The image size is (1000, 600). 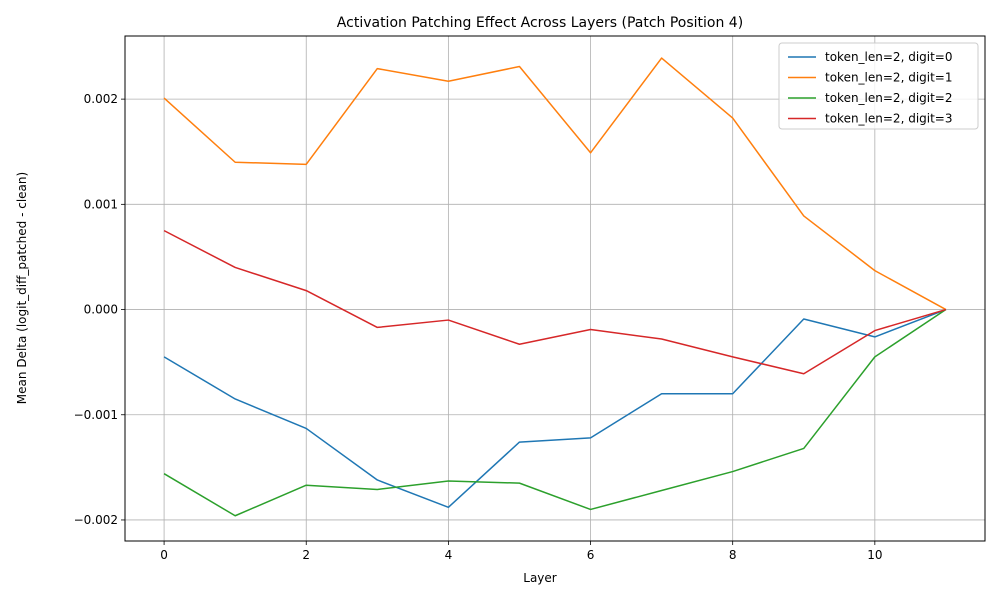 I want to click on legend-label: token_len=2, digit=2, so click(x=889, y=98).